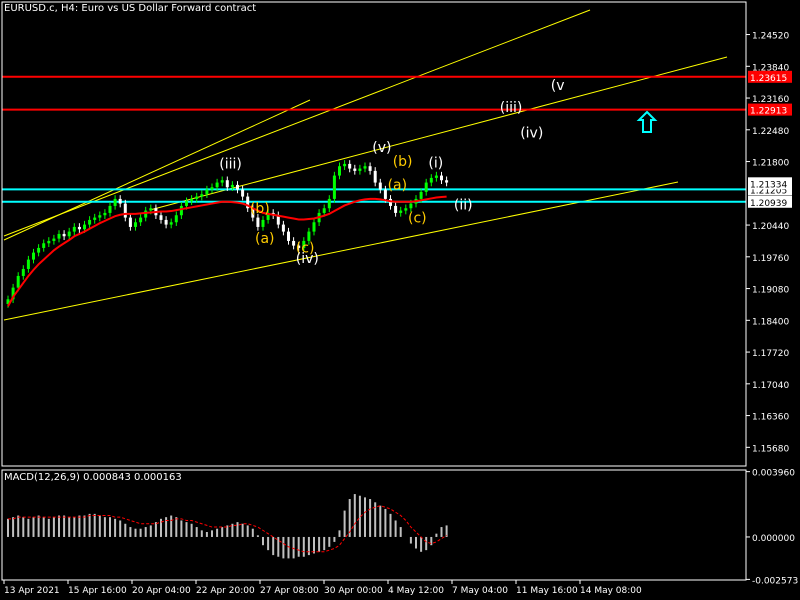 The width and height of the screenshot is (800, 600). What do you see at coordinates (770, 37) in the screenshot?
I see `y-tick-label: 1.24520` at bounding box center [770, 37].